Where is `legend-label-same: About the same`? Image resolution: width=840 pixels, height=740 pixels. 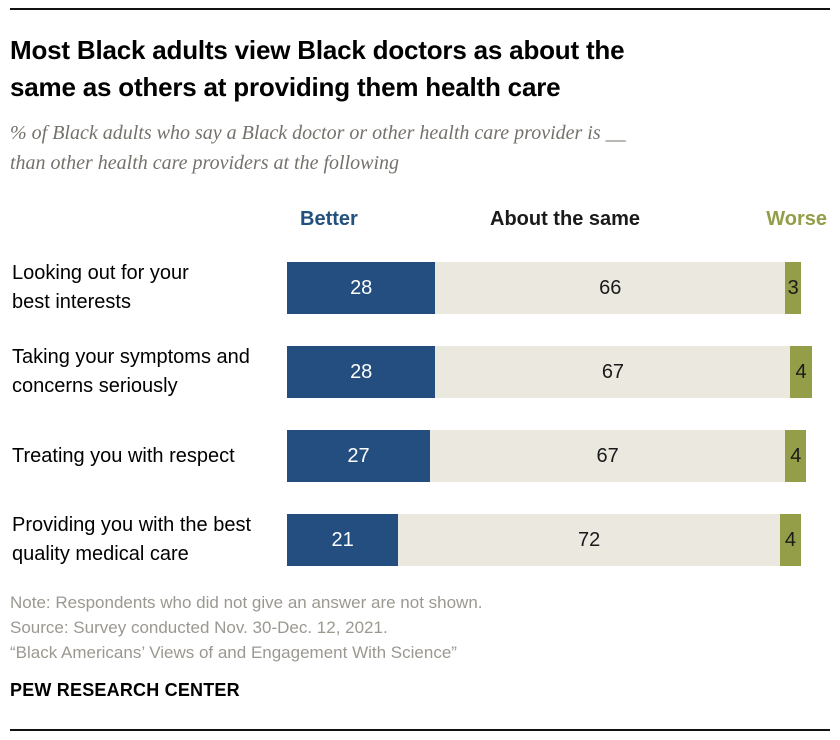
legend-label-same: About the same is located at coordinates (565, 219).